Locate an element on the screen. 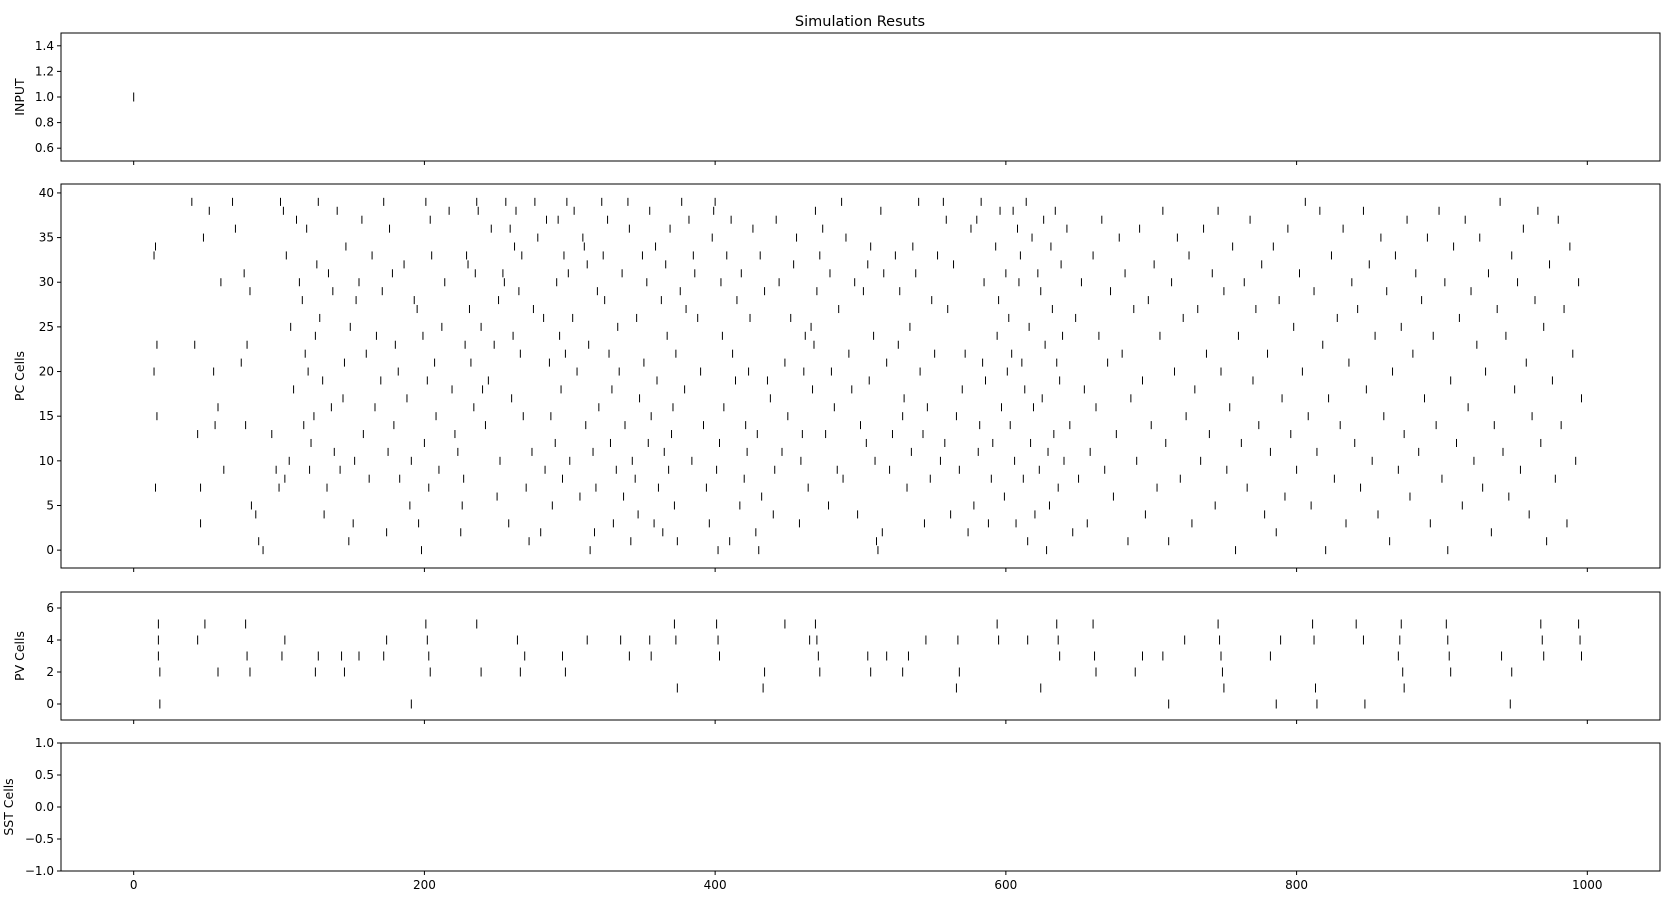  y-tick-label: 20 is located at coordinates (46, 372).